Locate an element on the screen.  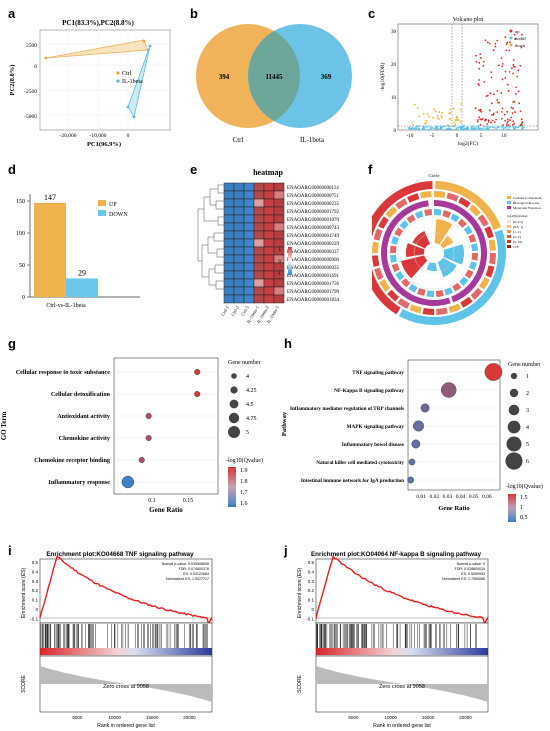
venn-overlap is located at coordinates (274, 76).